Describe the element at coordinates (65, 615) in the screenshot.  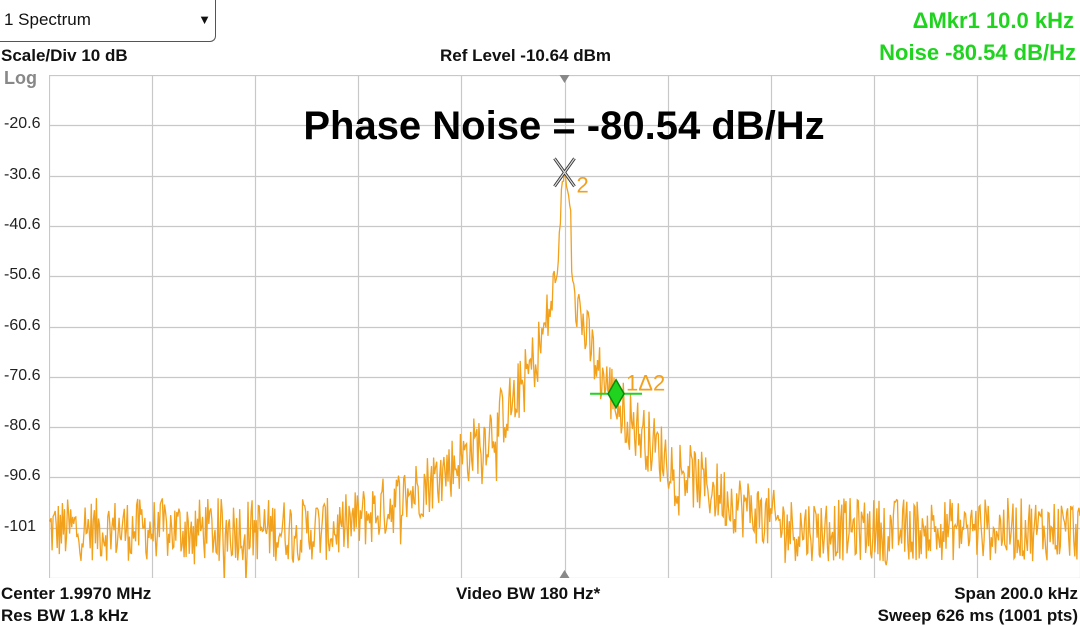
I see `res-bw-label: Res BW 1.8 kHz` at that location.